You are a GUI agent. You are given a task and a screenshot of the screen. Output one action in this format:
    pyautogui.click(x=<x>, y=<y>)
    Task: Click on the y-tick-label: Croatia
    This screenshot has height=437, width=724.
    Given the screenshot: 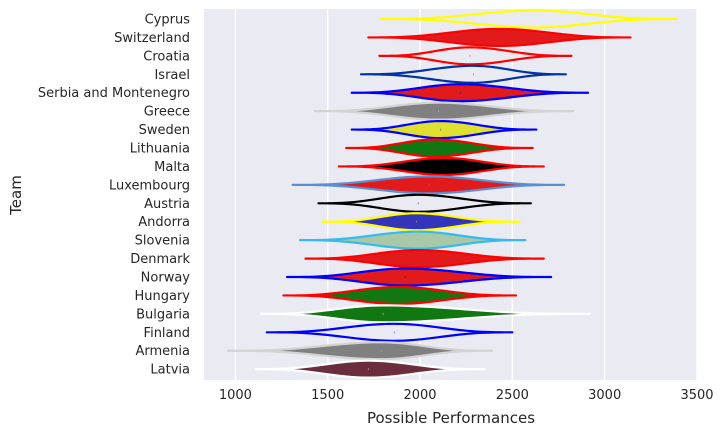 What is the action you would take?
    pyautogui.click(x=166, y=56)
    